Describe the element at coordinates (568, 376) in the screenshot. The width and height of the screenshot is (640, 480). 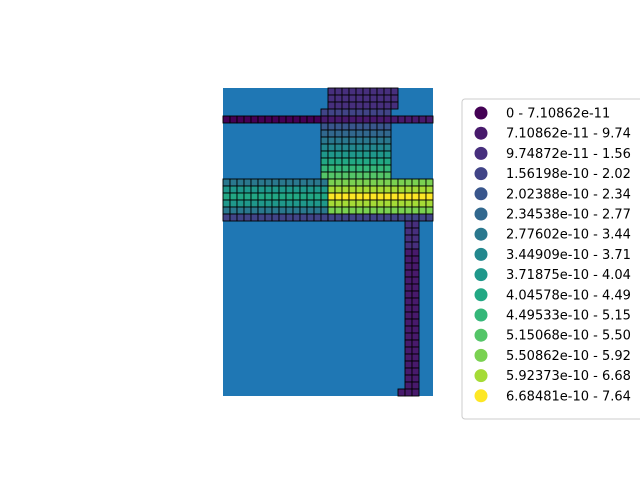
I see `legend-label: 5.92373e-10 - 6.68` at that location.